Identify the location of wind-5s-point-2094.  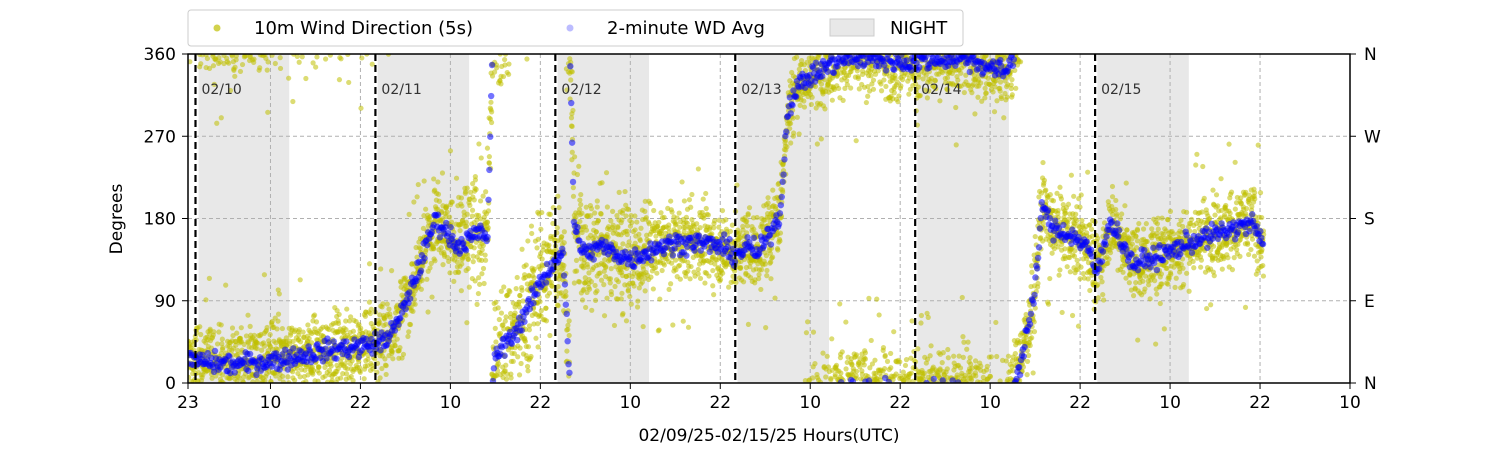
(659, 330).